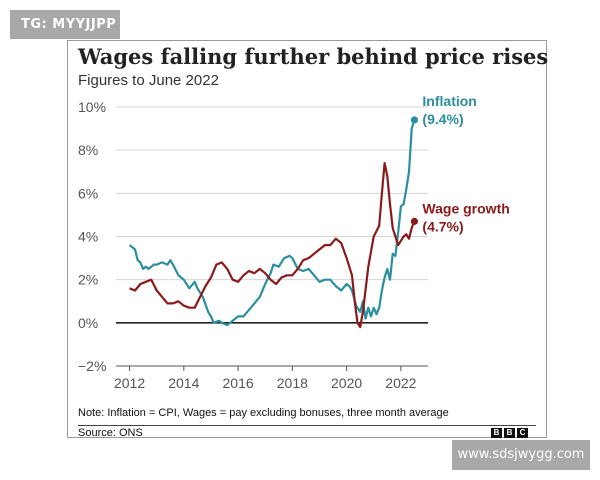 The height and width of the screenshot is (480, 600). Describe the element at coordinates (414, 221) in the screenshot. I see `wage-growth-end-marker` at that location.